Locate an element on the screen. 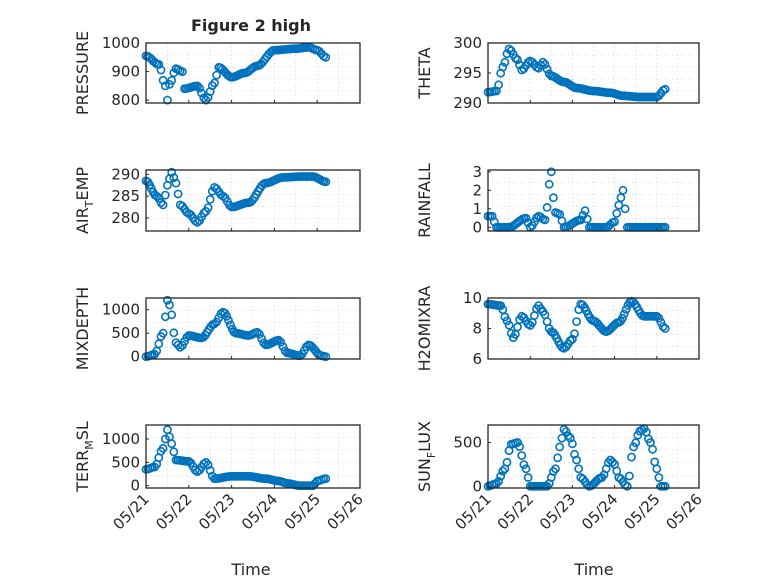 This screenshot has height=583, width=778. subplot-3: 280 285 290 AIRTEMP is located at coordinates (217, 199).